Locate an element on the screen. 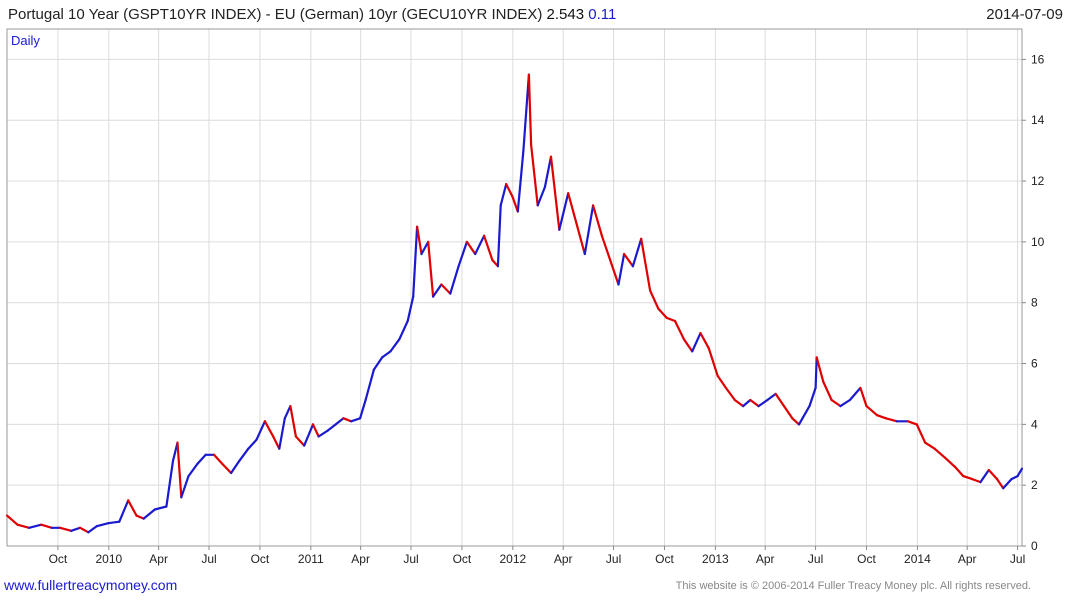  y-tick-label: 8 is located at coordinates (1034, 303).